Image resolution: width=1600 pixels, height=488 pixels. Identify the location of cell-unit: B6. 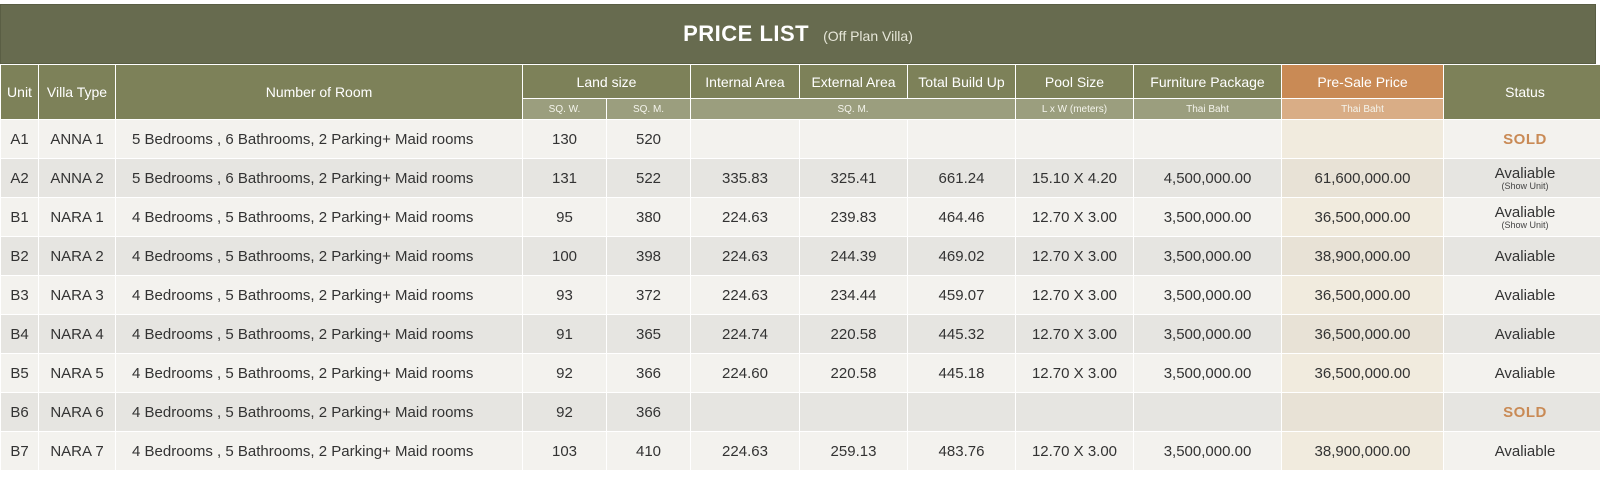
(19, 412).